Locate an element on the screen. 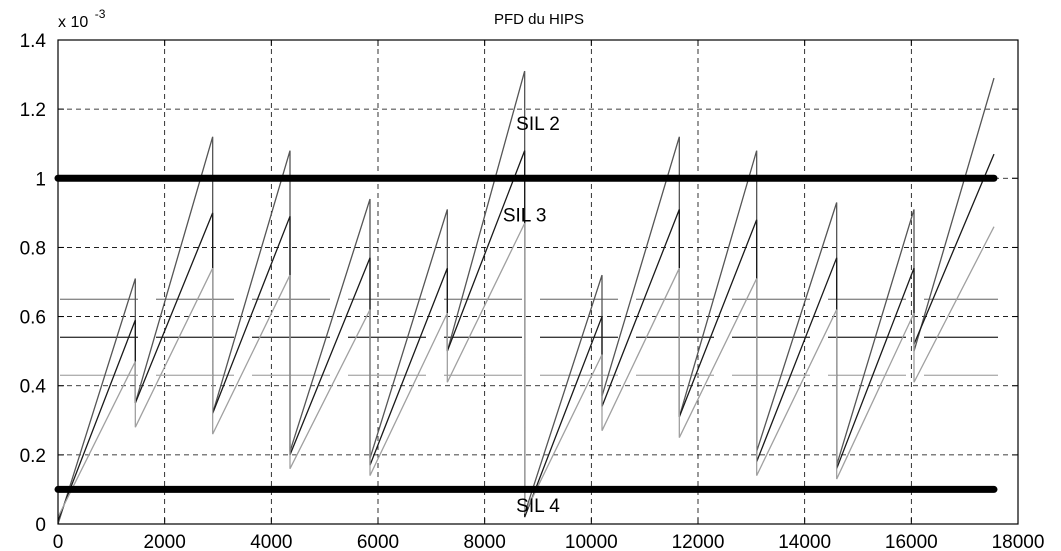 This screenshot has height=551, width=1061. sil-annotation: SIL 2 is located at coordinates (538, 124).